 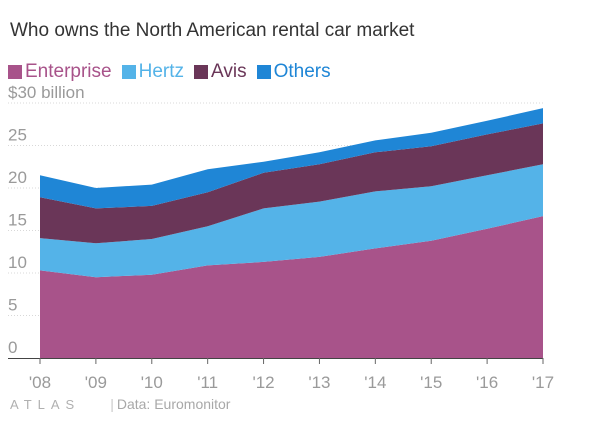 I want to click on legend-label-avis: Avis, so click(x=229, y=71).